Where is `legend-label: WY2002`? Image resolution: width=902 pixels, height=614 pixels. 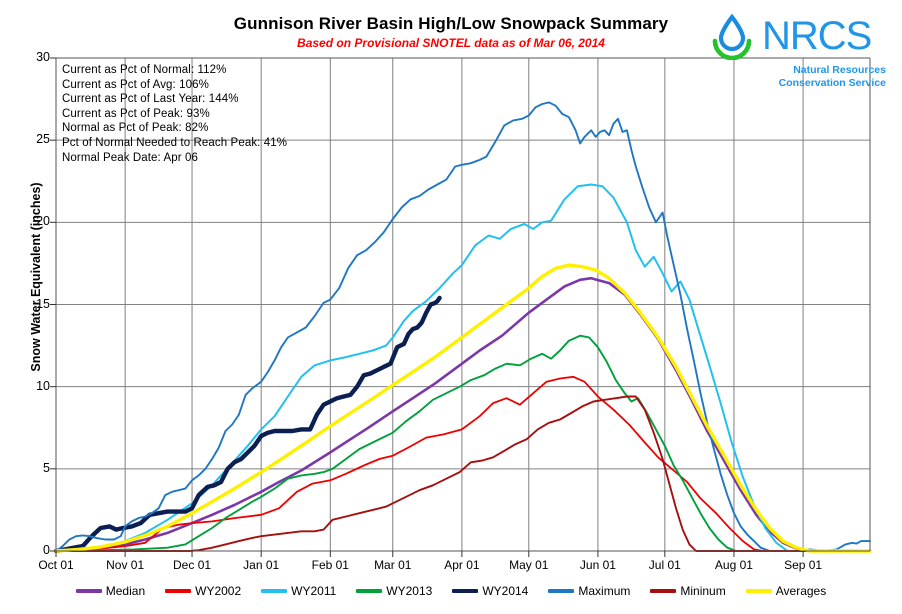
legend-label: WY2002 is located at coordinates (218, 591).